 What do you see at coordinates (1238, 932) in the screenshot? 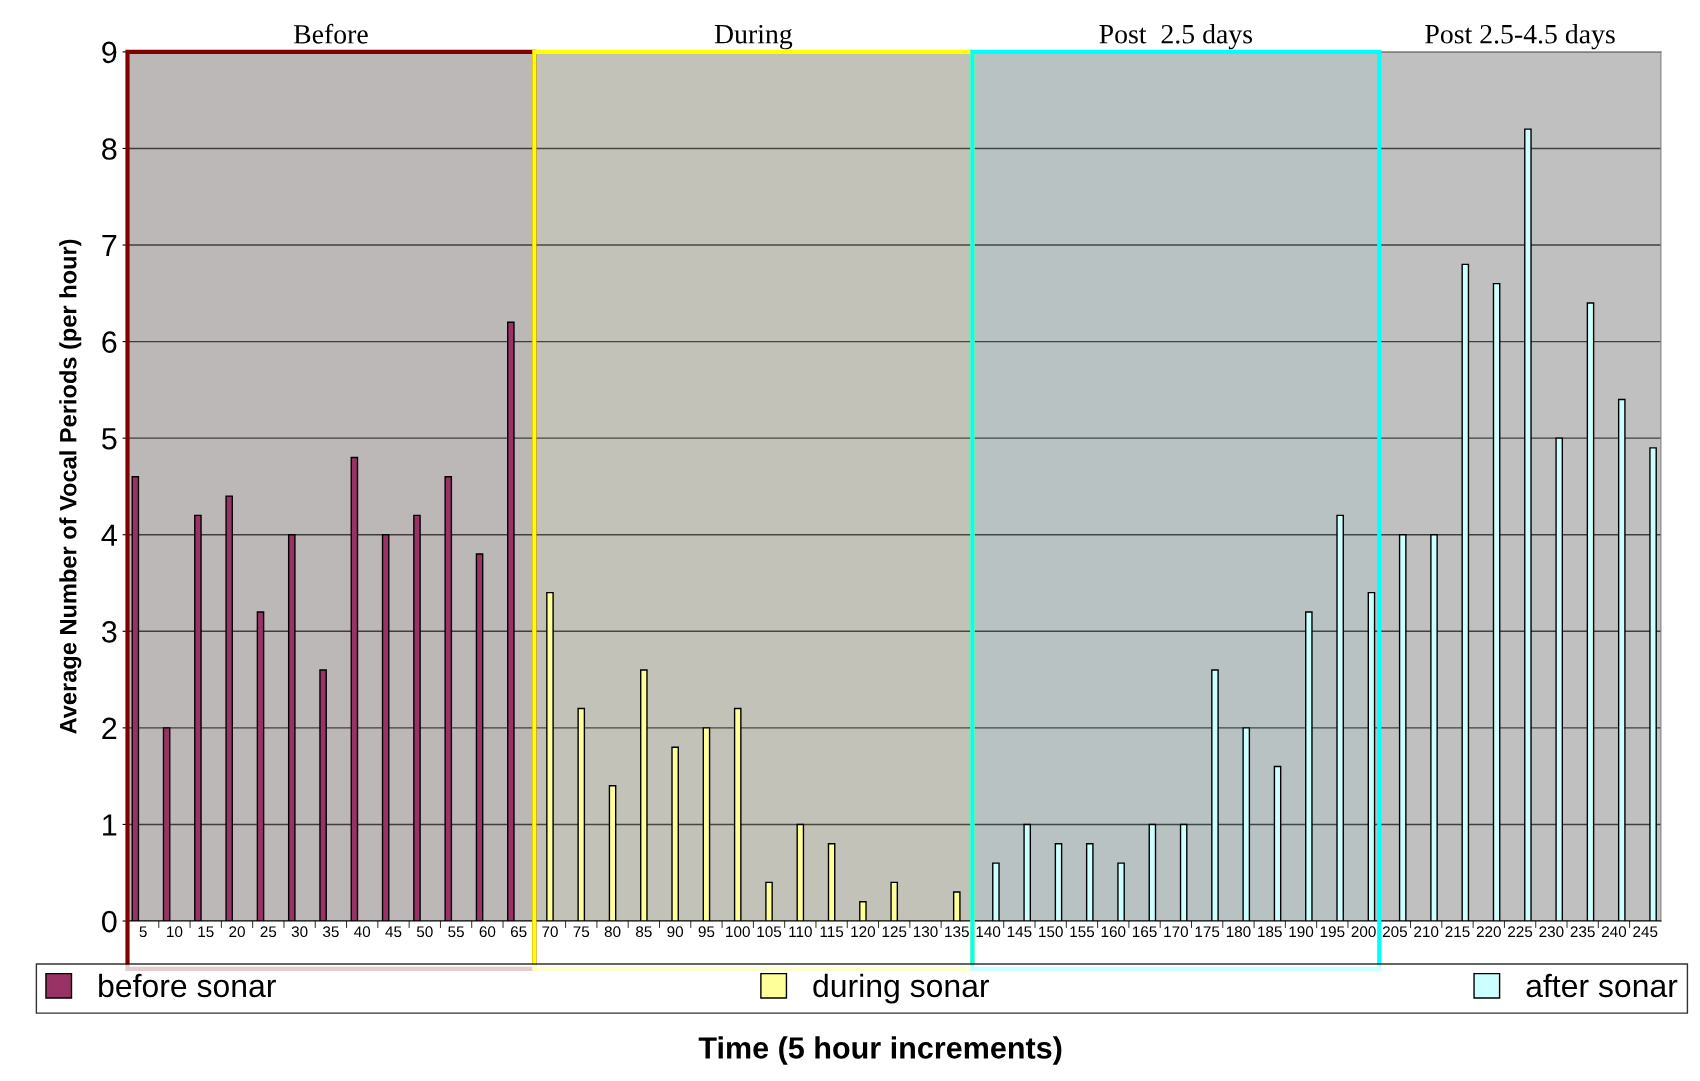
I see `x-tick-label: 180` at bounding box center [1238, 932].